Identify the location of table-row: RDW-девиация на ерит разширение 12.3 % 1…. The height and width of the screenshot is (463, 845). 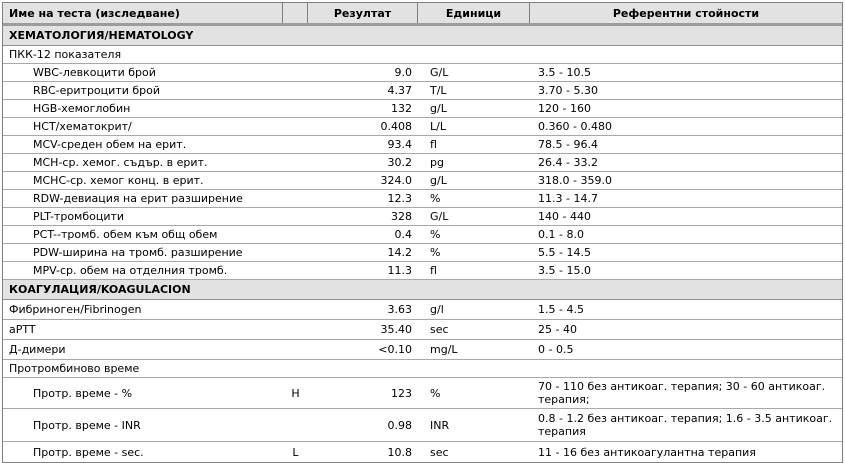
(422, 199).